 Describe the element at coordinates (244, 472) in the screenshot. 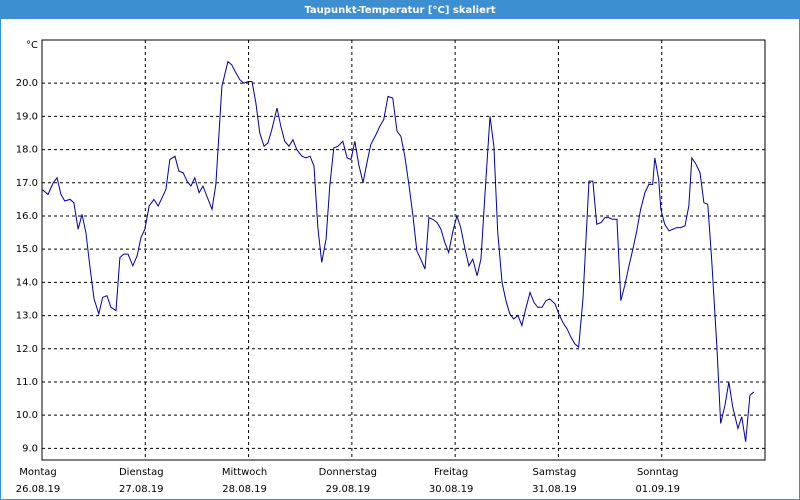

I see `x-tick-label: Mittwoch` at that location.